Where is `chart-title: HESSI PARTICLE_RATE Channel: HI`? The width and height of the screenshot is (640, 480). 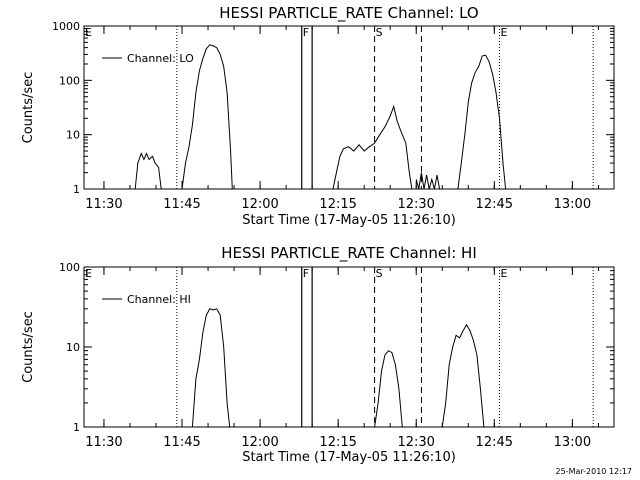 chart-title: HESSI PARTICLE_RATE Channel: HI is located at coordinates (349, 253).